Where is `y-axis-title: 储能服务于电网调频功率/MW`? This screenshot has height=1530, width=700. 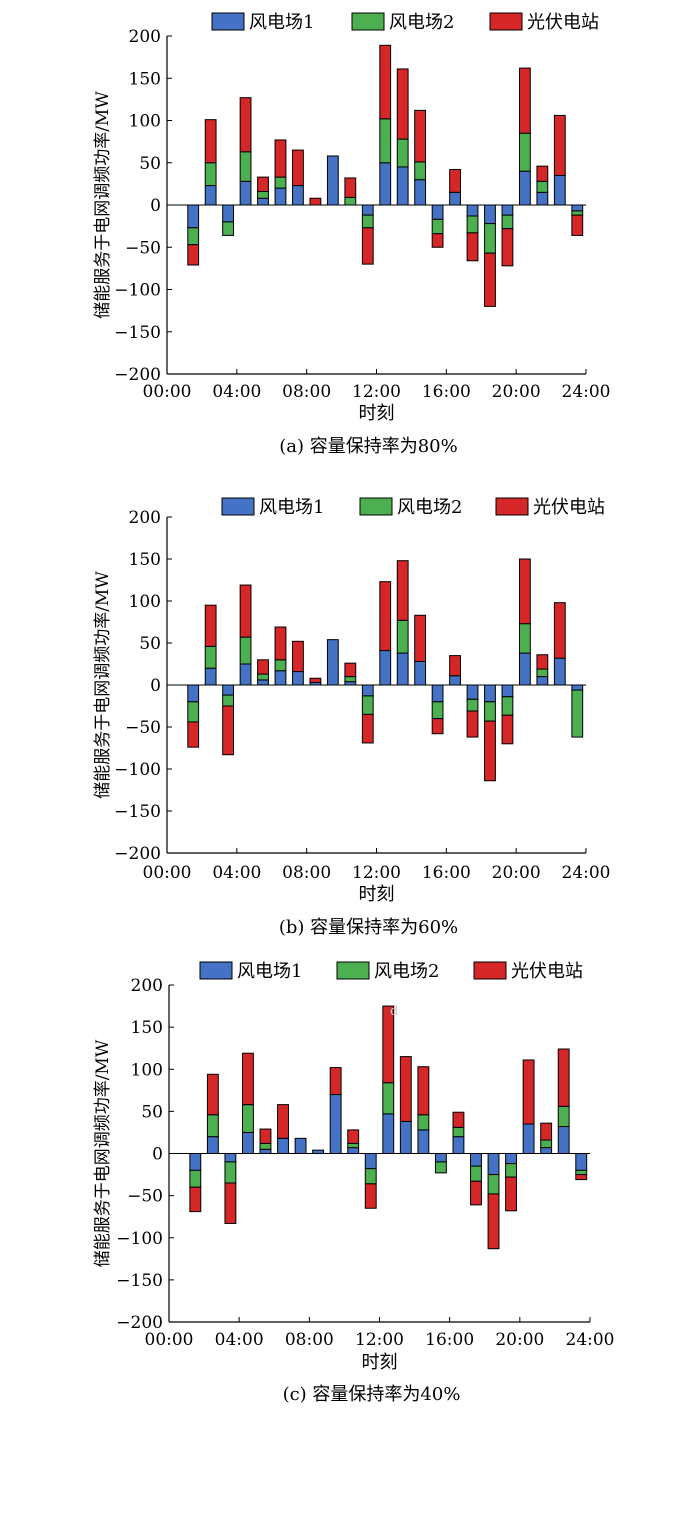
y-axis-title: 储能服务于电网调频功率/MW is located at coordinates (103, 205).